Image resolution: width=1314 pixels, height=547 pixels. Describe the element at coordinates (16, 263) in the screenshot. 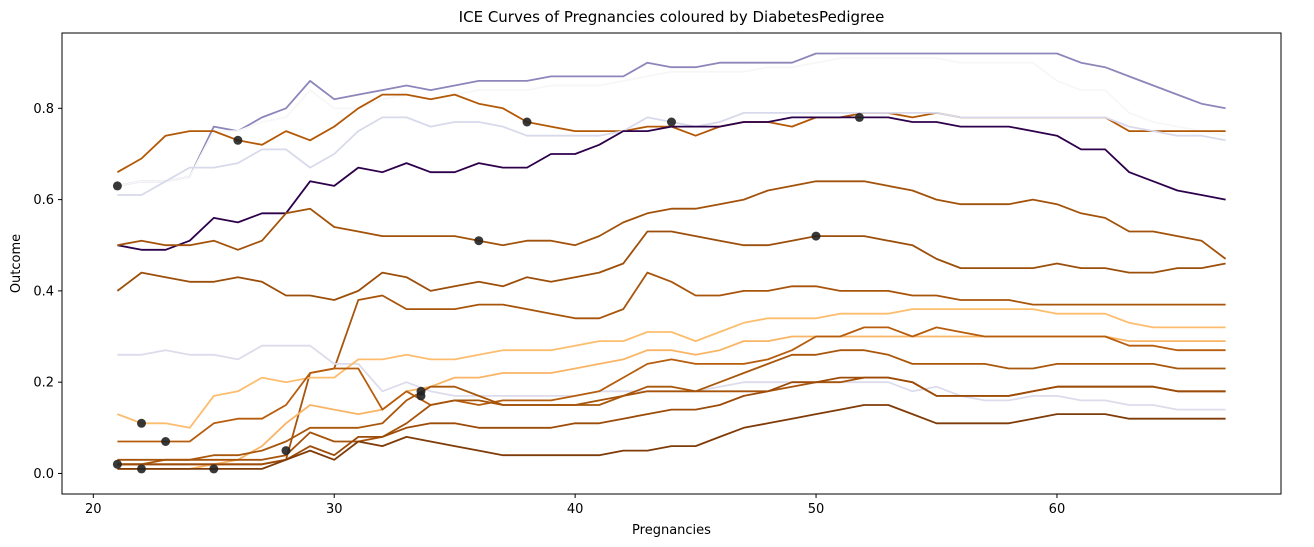

I see `y-axis-label: Outcome` at that location.